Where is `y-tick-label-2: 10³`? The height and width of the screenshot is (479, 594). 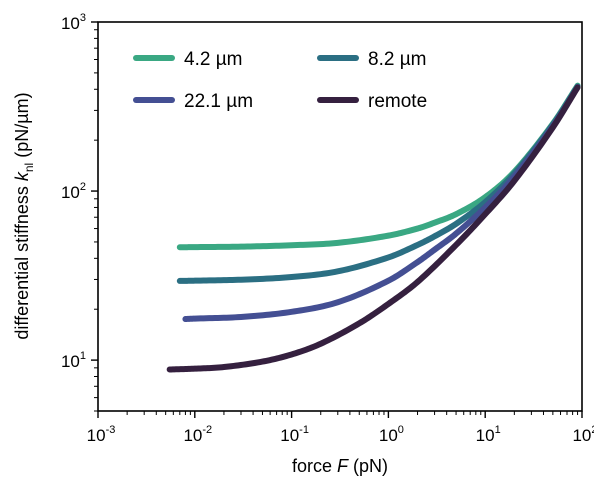 y-tick-label-2: 10³ is located at coordinates (73, 22).